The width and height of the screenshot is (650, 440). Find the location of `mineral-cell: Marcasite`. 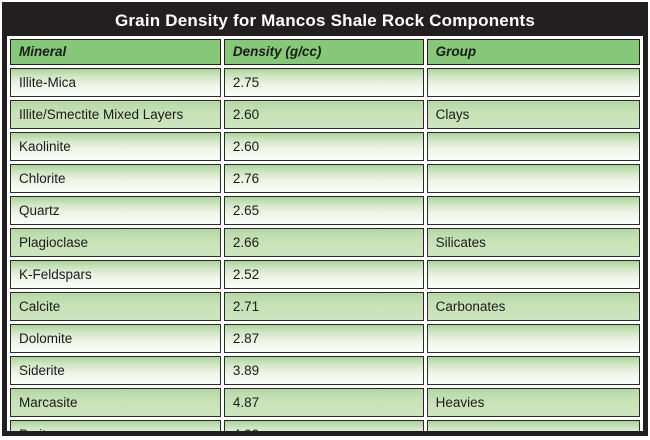

mineral-cell: Marcasite is located at coordinates (115, 402).